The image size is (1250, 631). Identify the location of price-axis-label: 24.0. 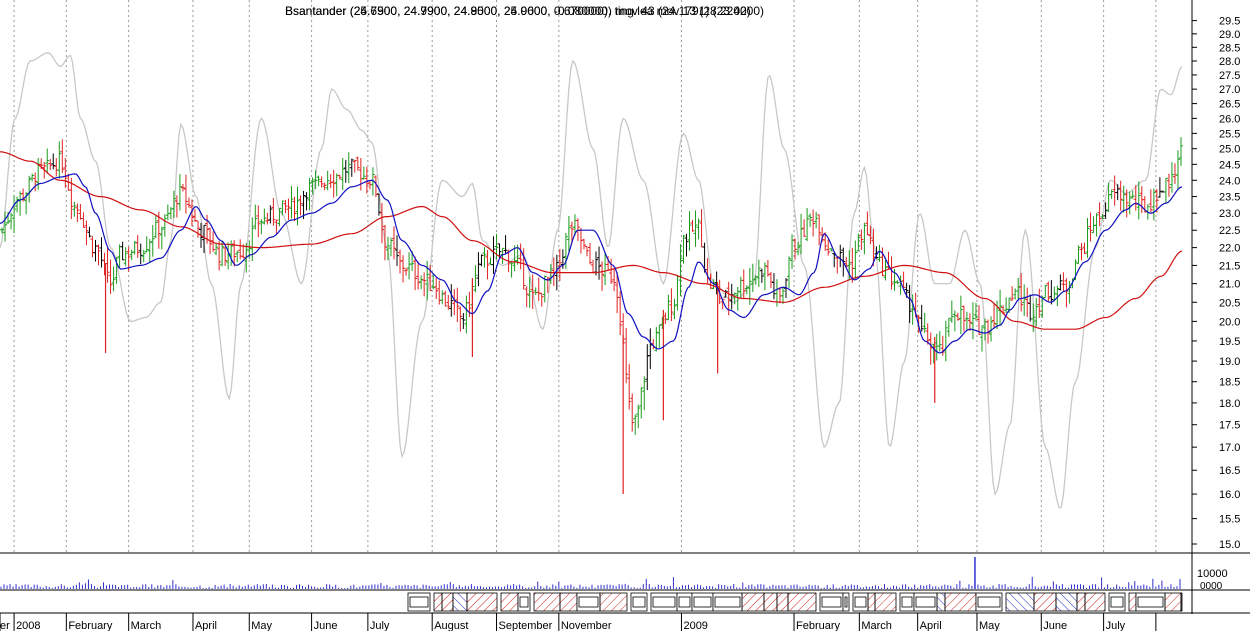
(1229, 181).